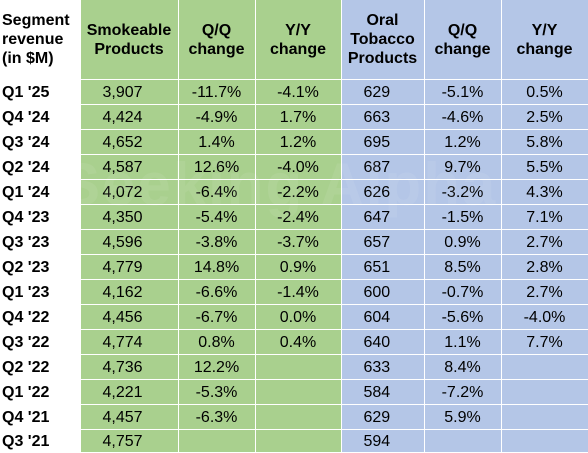 Image resolution: width=588 pixels, height=453 pixels. What do you see at coordinates (217, 92) in the screenshot?
I see `smokeable-qq-cell: -11.7%` at bounding box center [217, 92].